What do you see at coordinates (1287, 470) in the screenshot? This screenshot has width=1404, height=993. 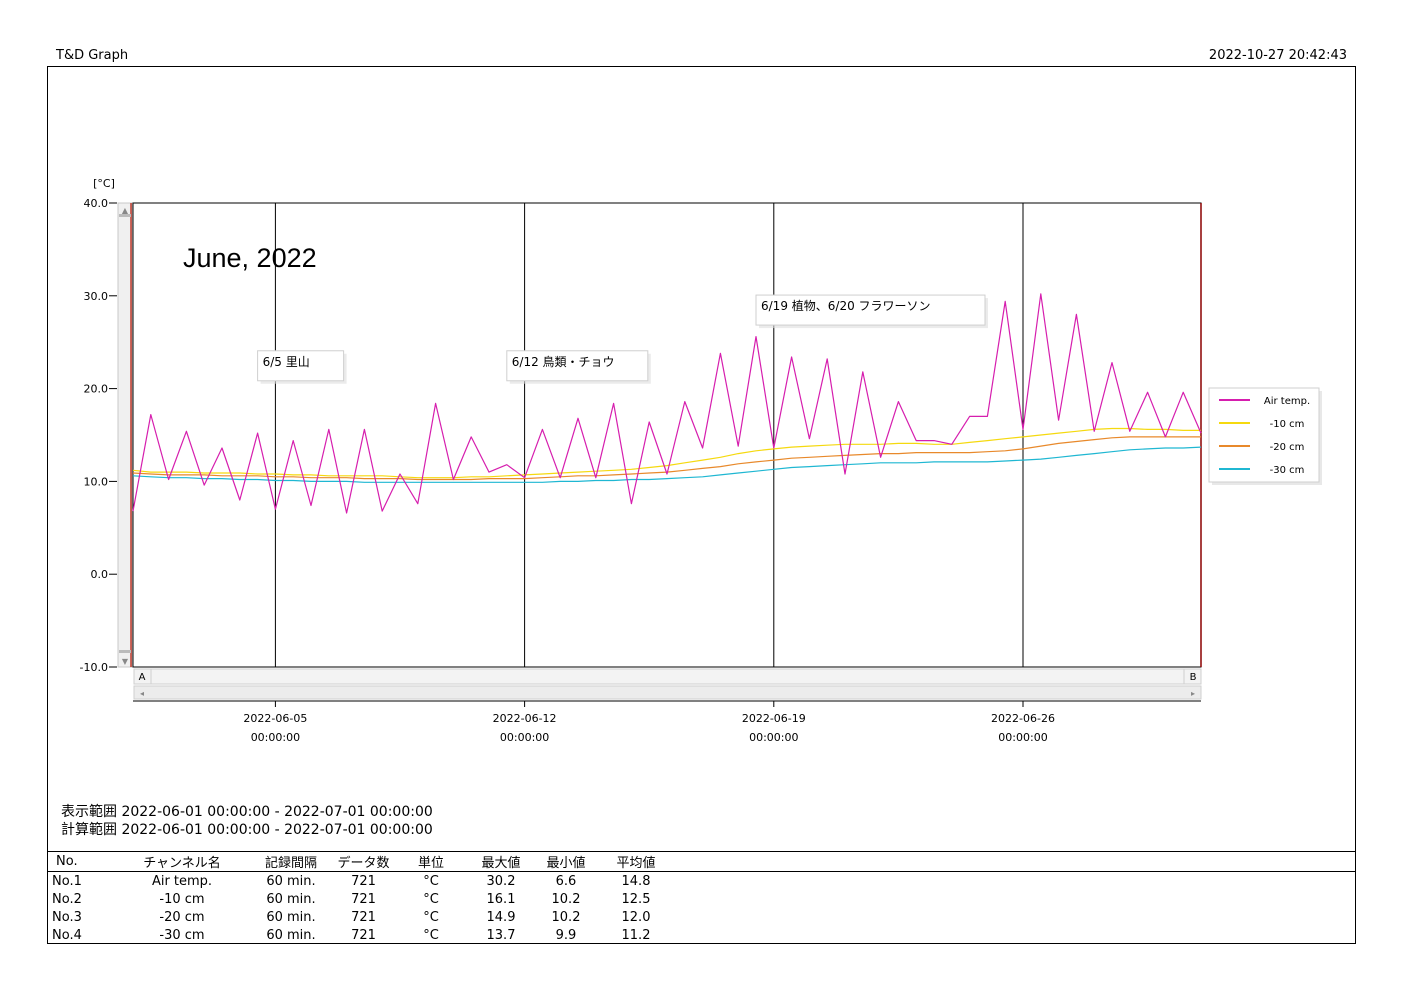 I see `legend-label: -30 cm` at bounding box center [1287, 470].